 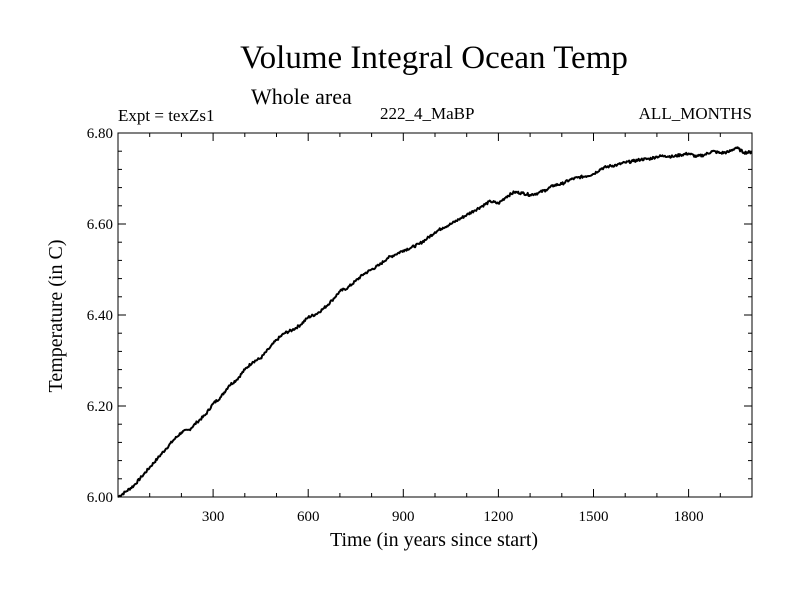 I want to click on x-tick-label: 1800, so click(x=689, y=517).